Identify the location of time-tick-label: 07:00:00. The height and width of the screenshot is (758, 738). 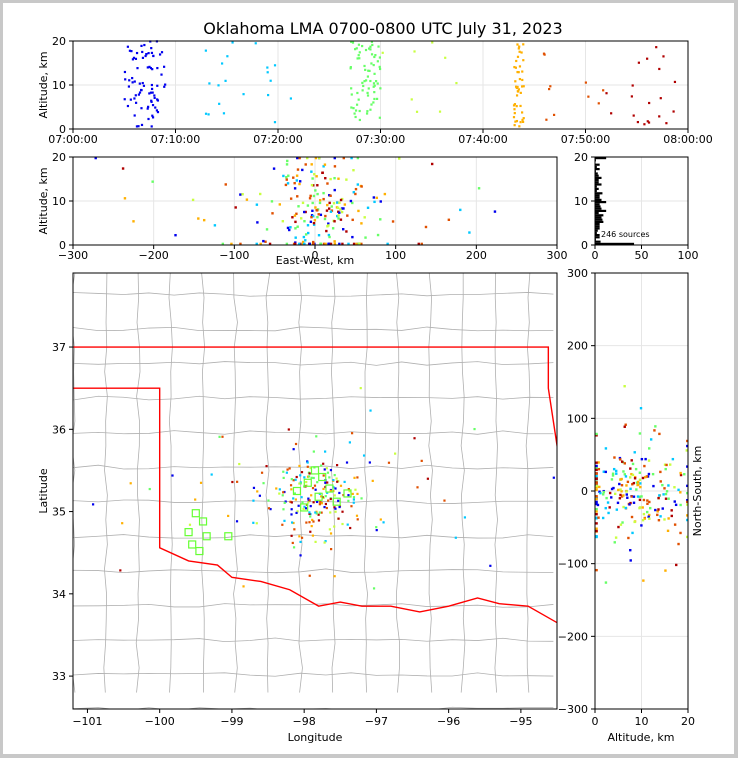
(72, 139).